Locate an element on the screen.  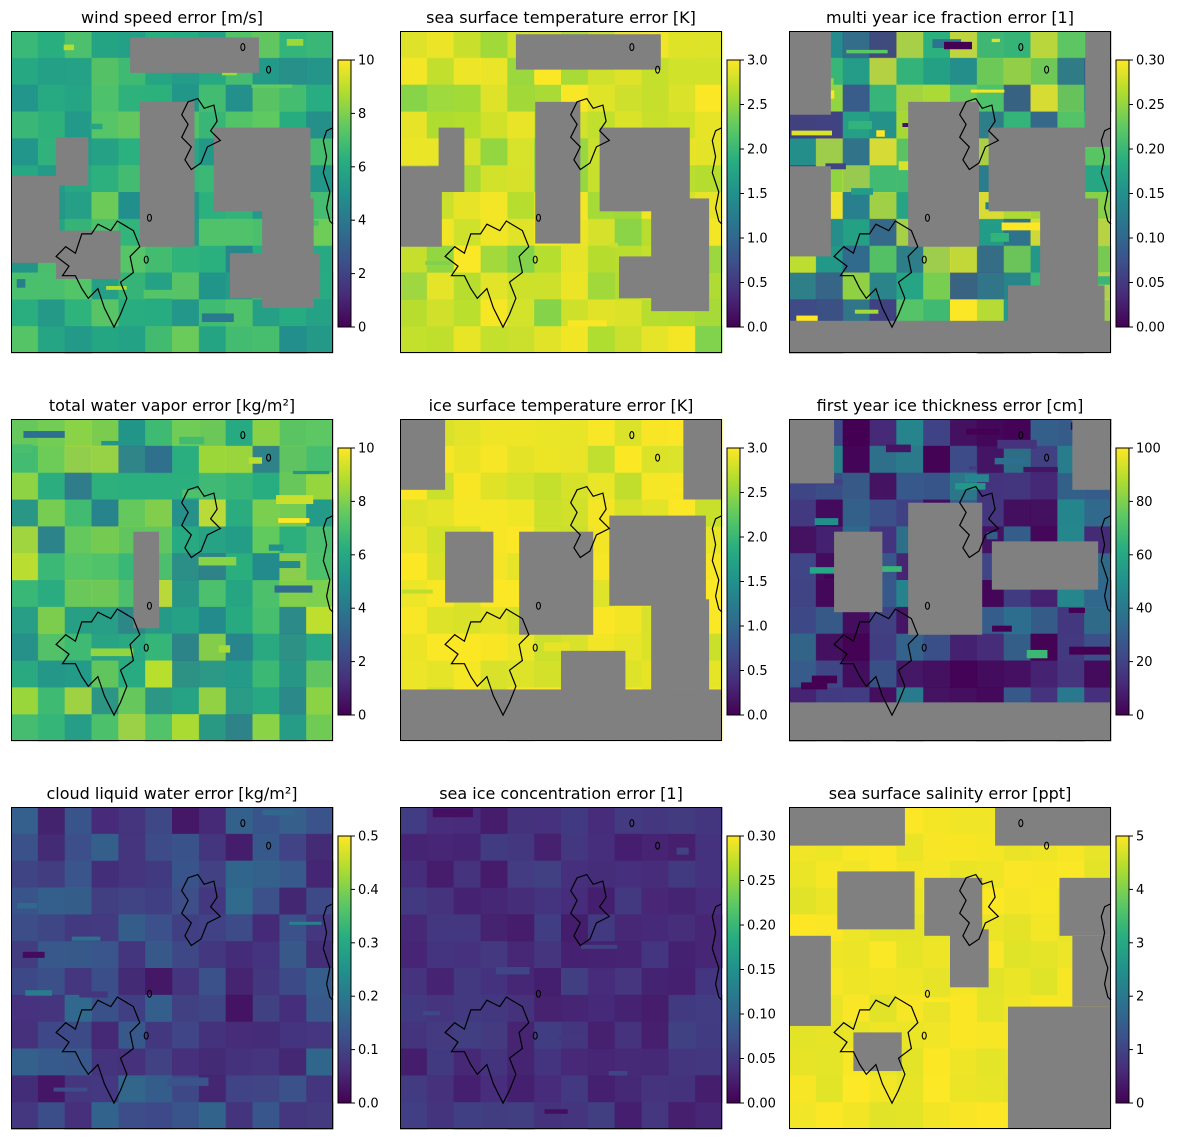
coastline-east is located at coordinates (328, 176).